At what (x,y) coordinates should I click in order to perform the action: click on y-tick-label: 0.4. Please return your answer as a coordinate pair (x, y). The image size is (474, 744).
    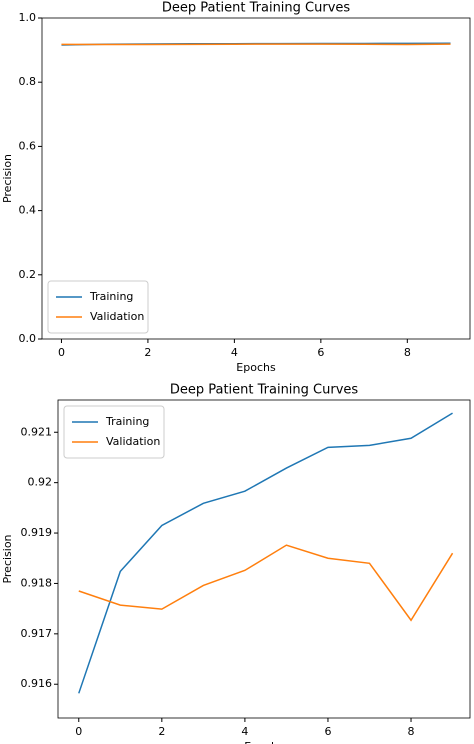
    Looking at the image, I should click on (28, 210).